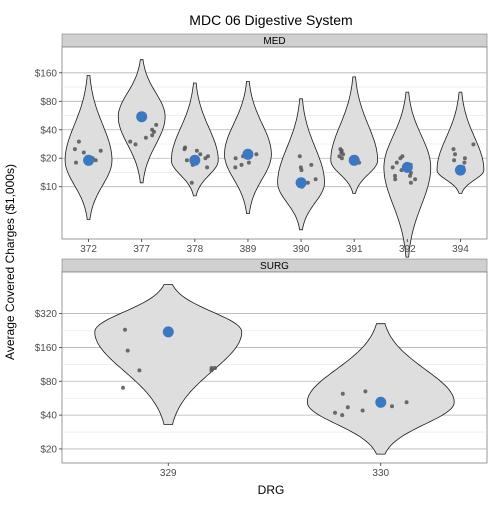 This screenshot has height=509, width=504. What do you see at coordinates (460, 249) in the screenshot?
I see `x-tick-label: 394` at bounding box center [460, 249].